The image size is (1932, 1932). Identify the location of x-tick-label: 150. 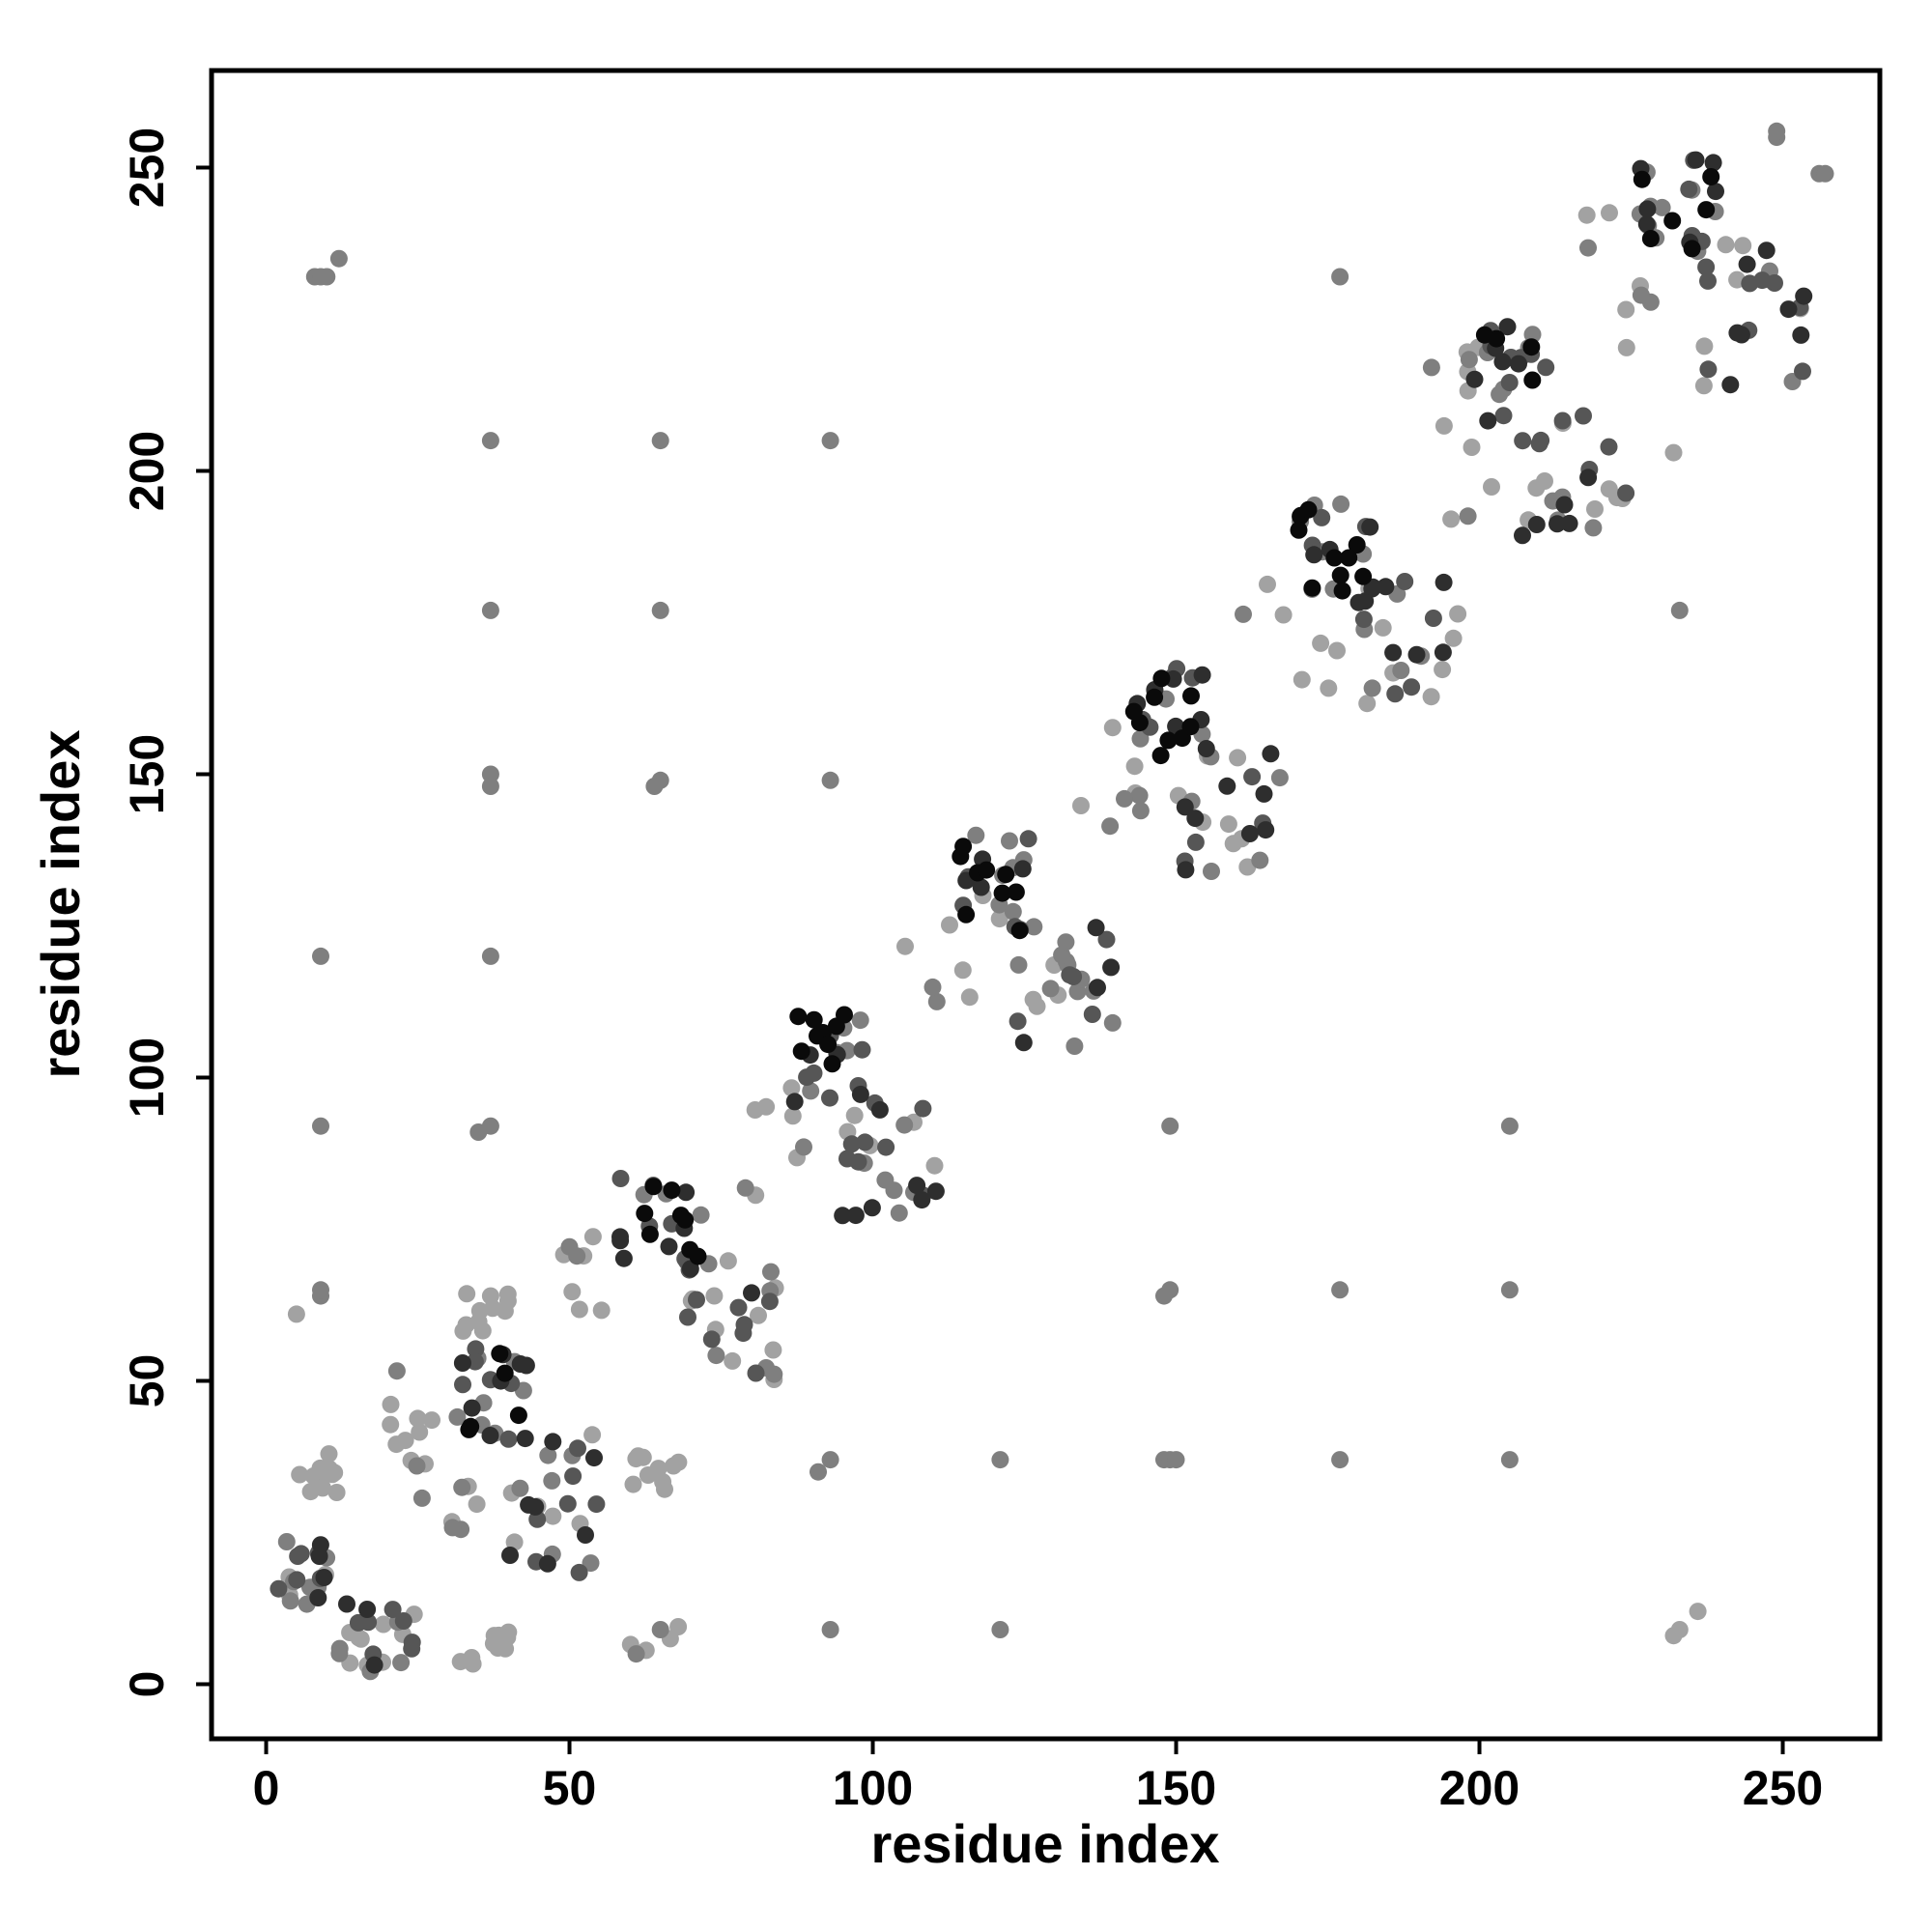
(1176, 1788).